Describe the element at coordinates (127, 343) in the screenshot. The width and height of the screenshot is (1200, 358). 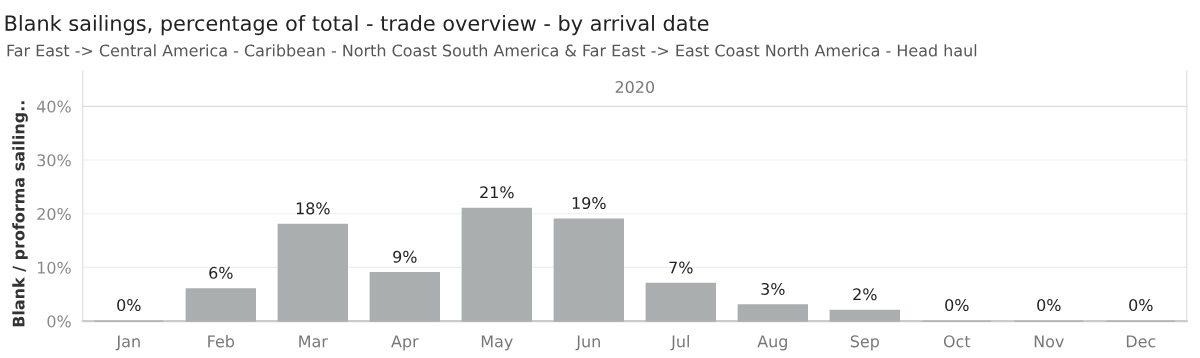
I see `x-tick-label: Jan` at that location.